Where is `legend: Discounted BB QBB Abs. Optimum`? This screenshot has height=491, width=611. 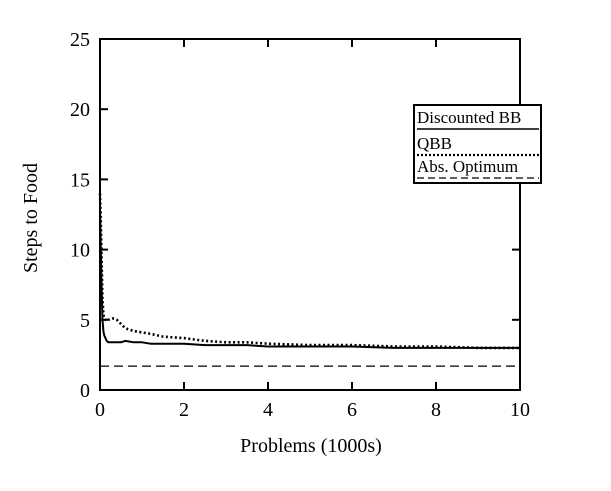 legend: Discounted BB QBB Abs. Optimum is located at coordinates (477, 144).